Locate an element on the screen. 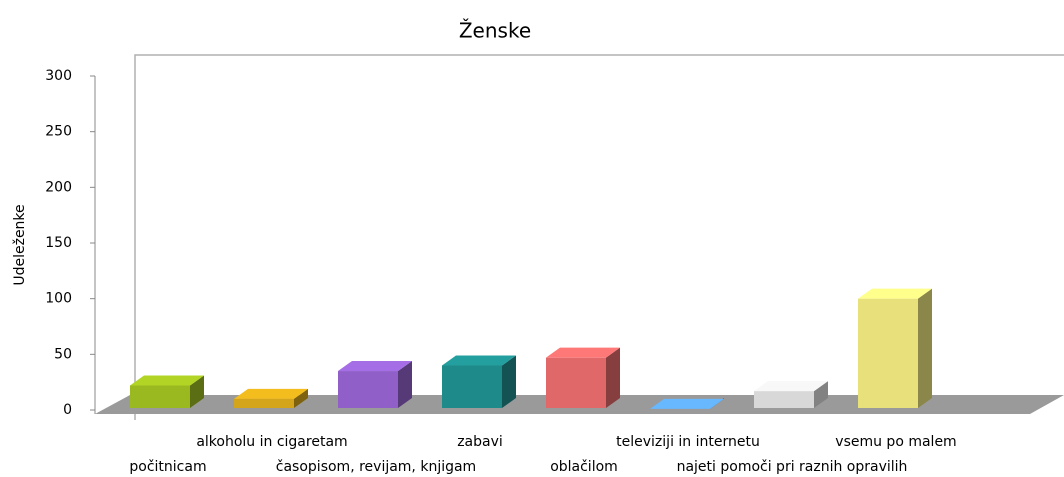 Image resolution: width=1064 pixels, height=477 pixels. x-tick-label: časopisom, revijam, knjigam is located at coordinates (376, 467).